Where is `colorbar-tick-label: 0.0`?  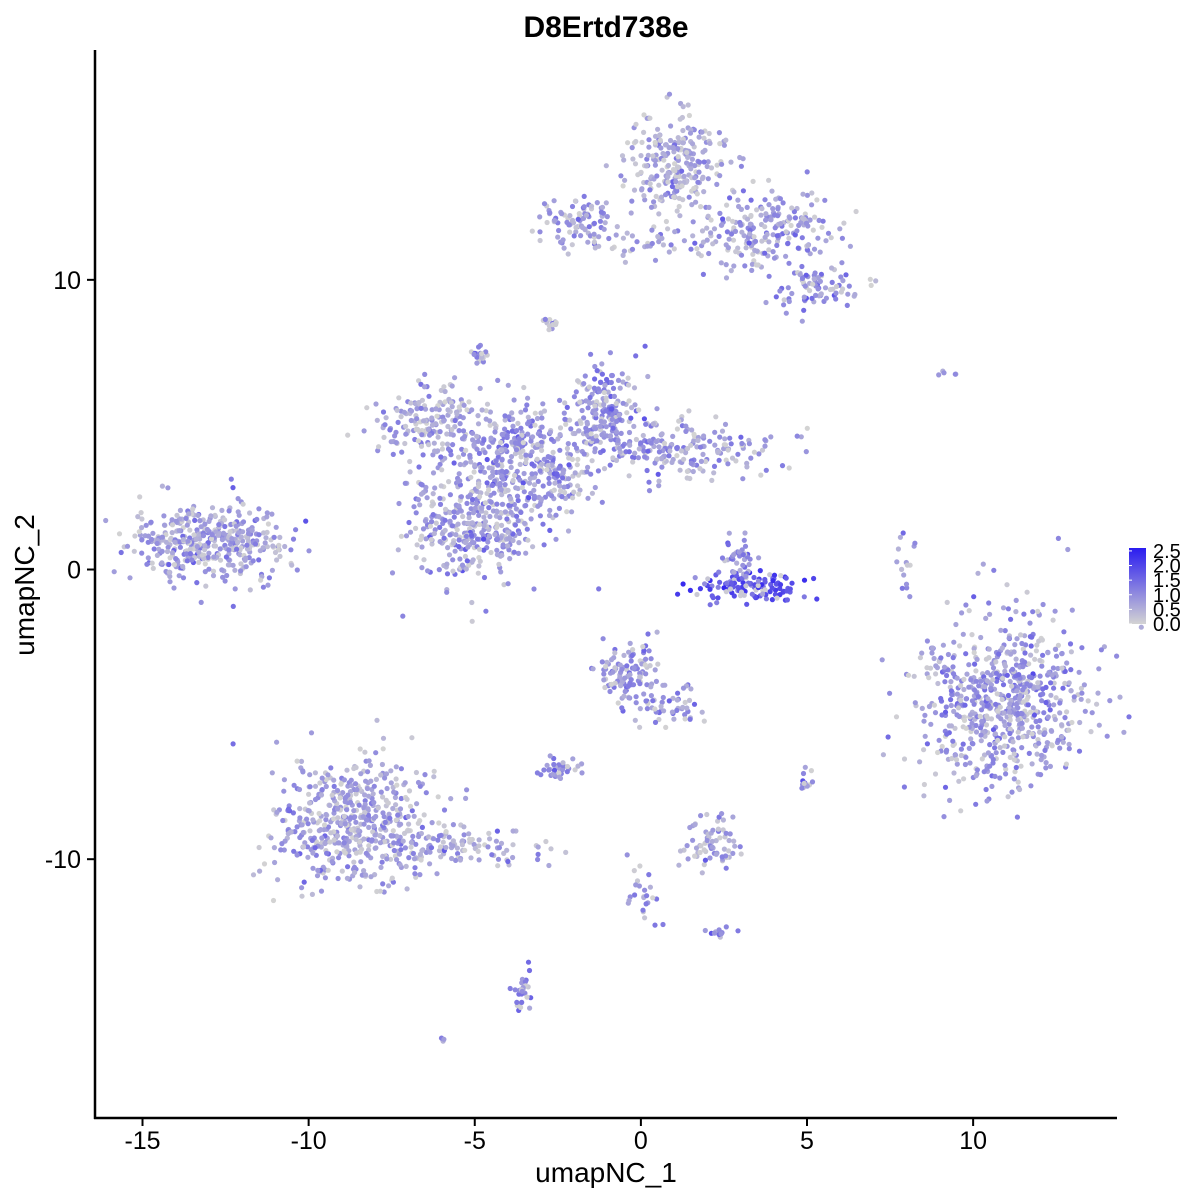 colorbar-tick-label: 0.0 is located at coordinates (1167, 625).